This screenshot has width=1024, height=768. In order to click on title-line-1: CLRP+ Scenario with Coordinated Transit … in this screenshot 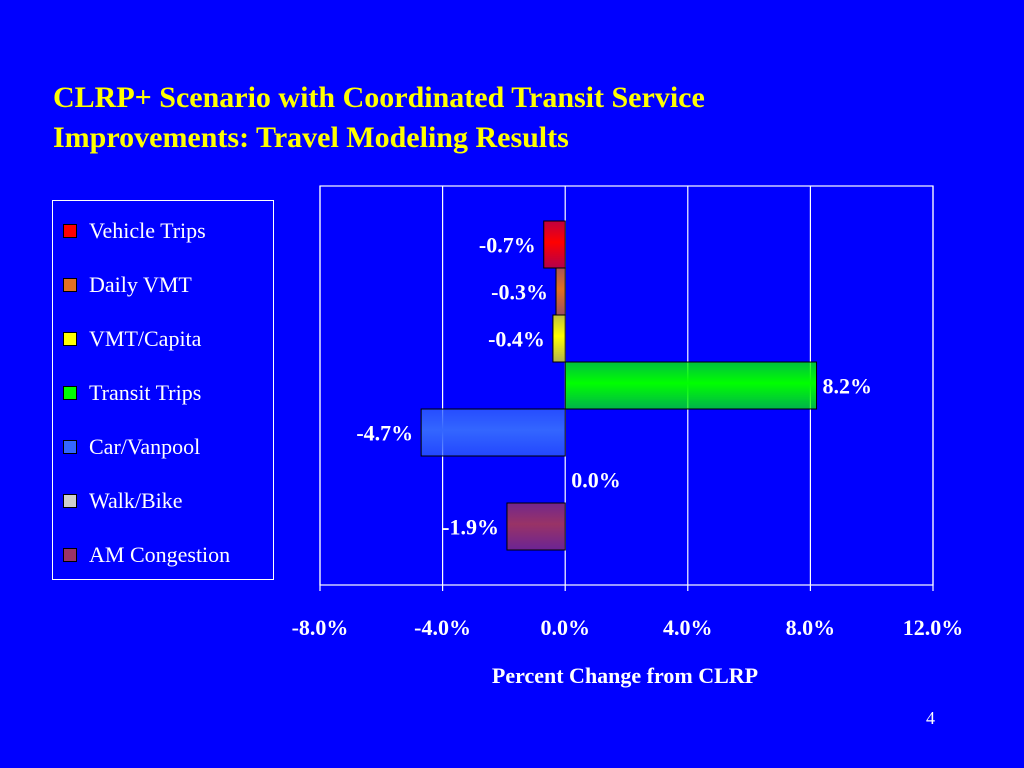, I will do `click(379, 97)`.